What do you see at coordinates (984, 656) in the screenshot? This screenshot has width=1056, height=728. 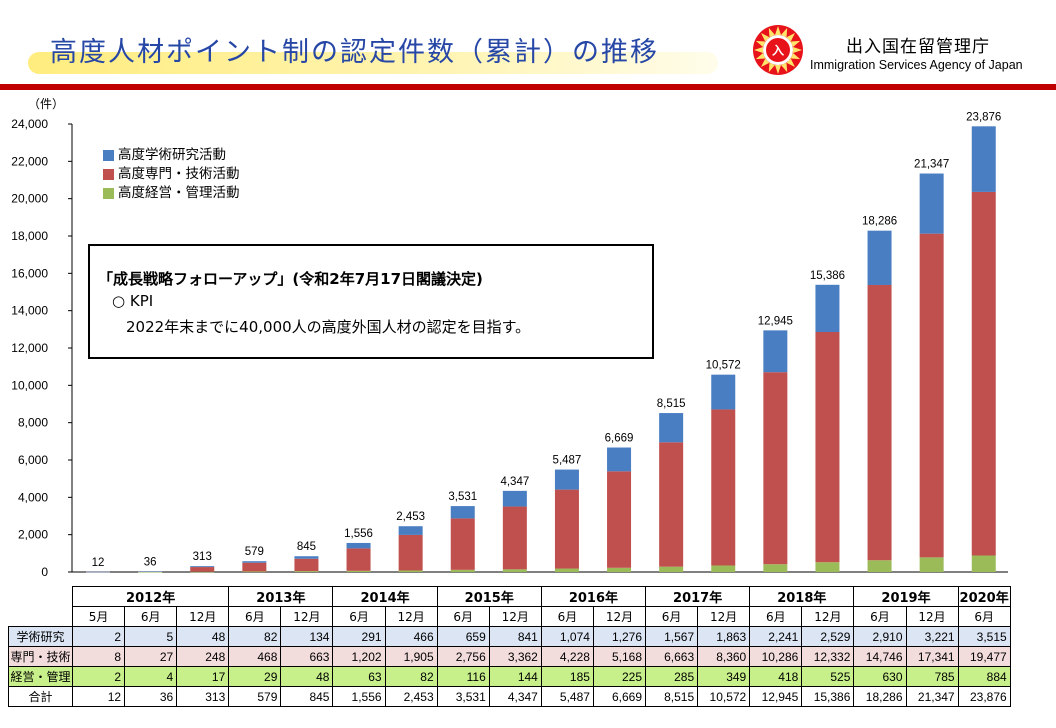 I see `table-cell: 19,477` at bounding box center [984, 656].